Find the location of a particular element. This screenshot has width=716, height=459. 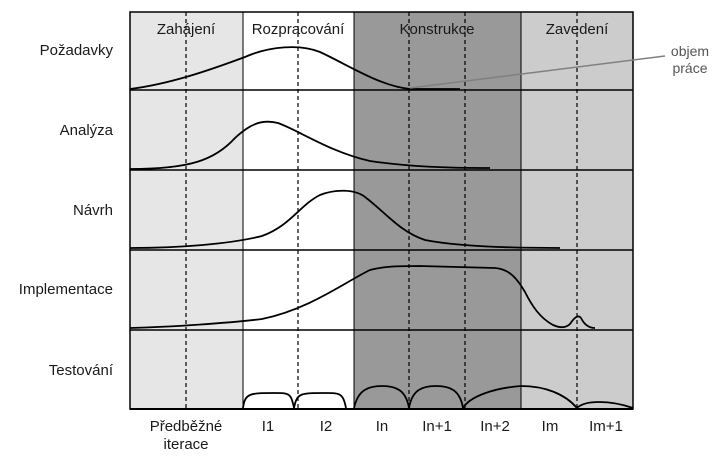

curve-analysis is located at coordinates (310, 145).